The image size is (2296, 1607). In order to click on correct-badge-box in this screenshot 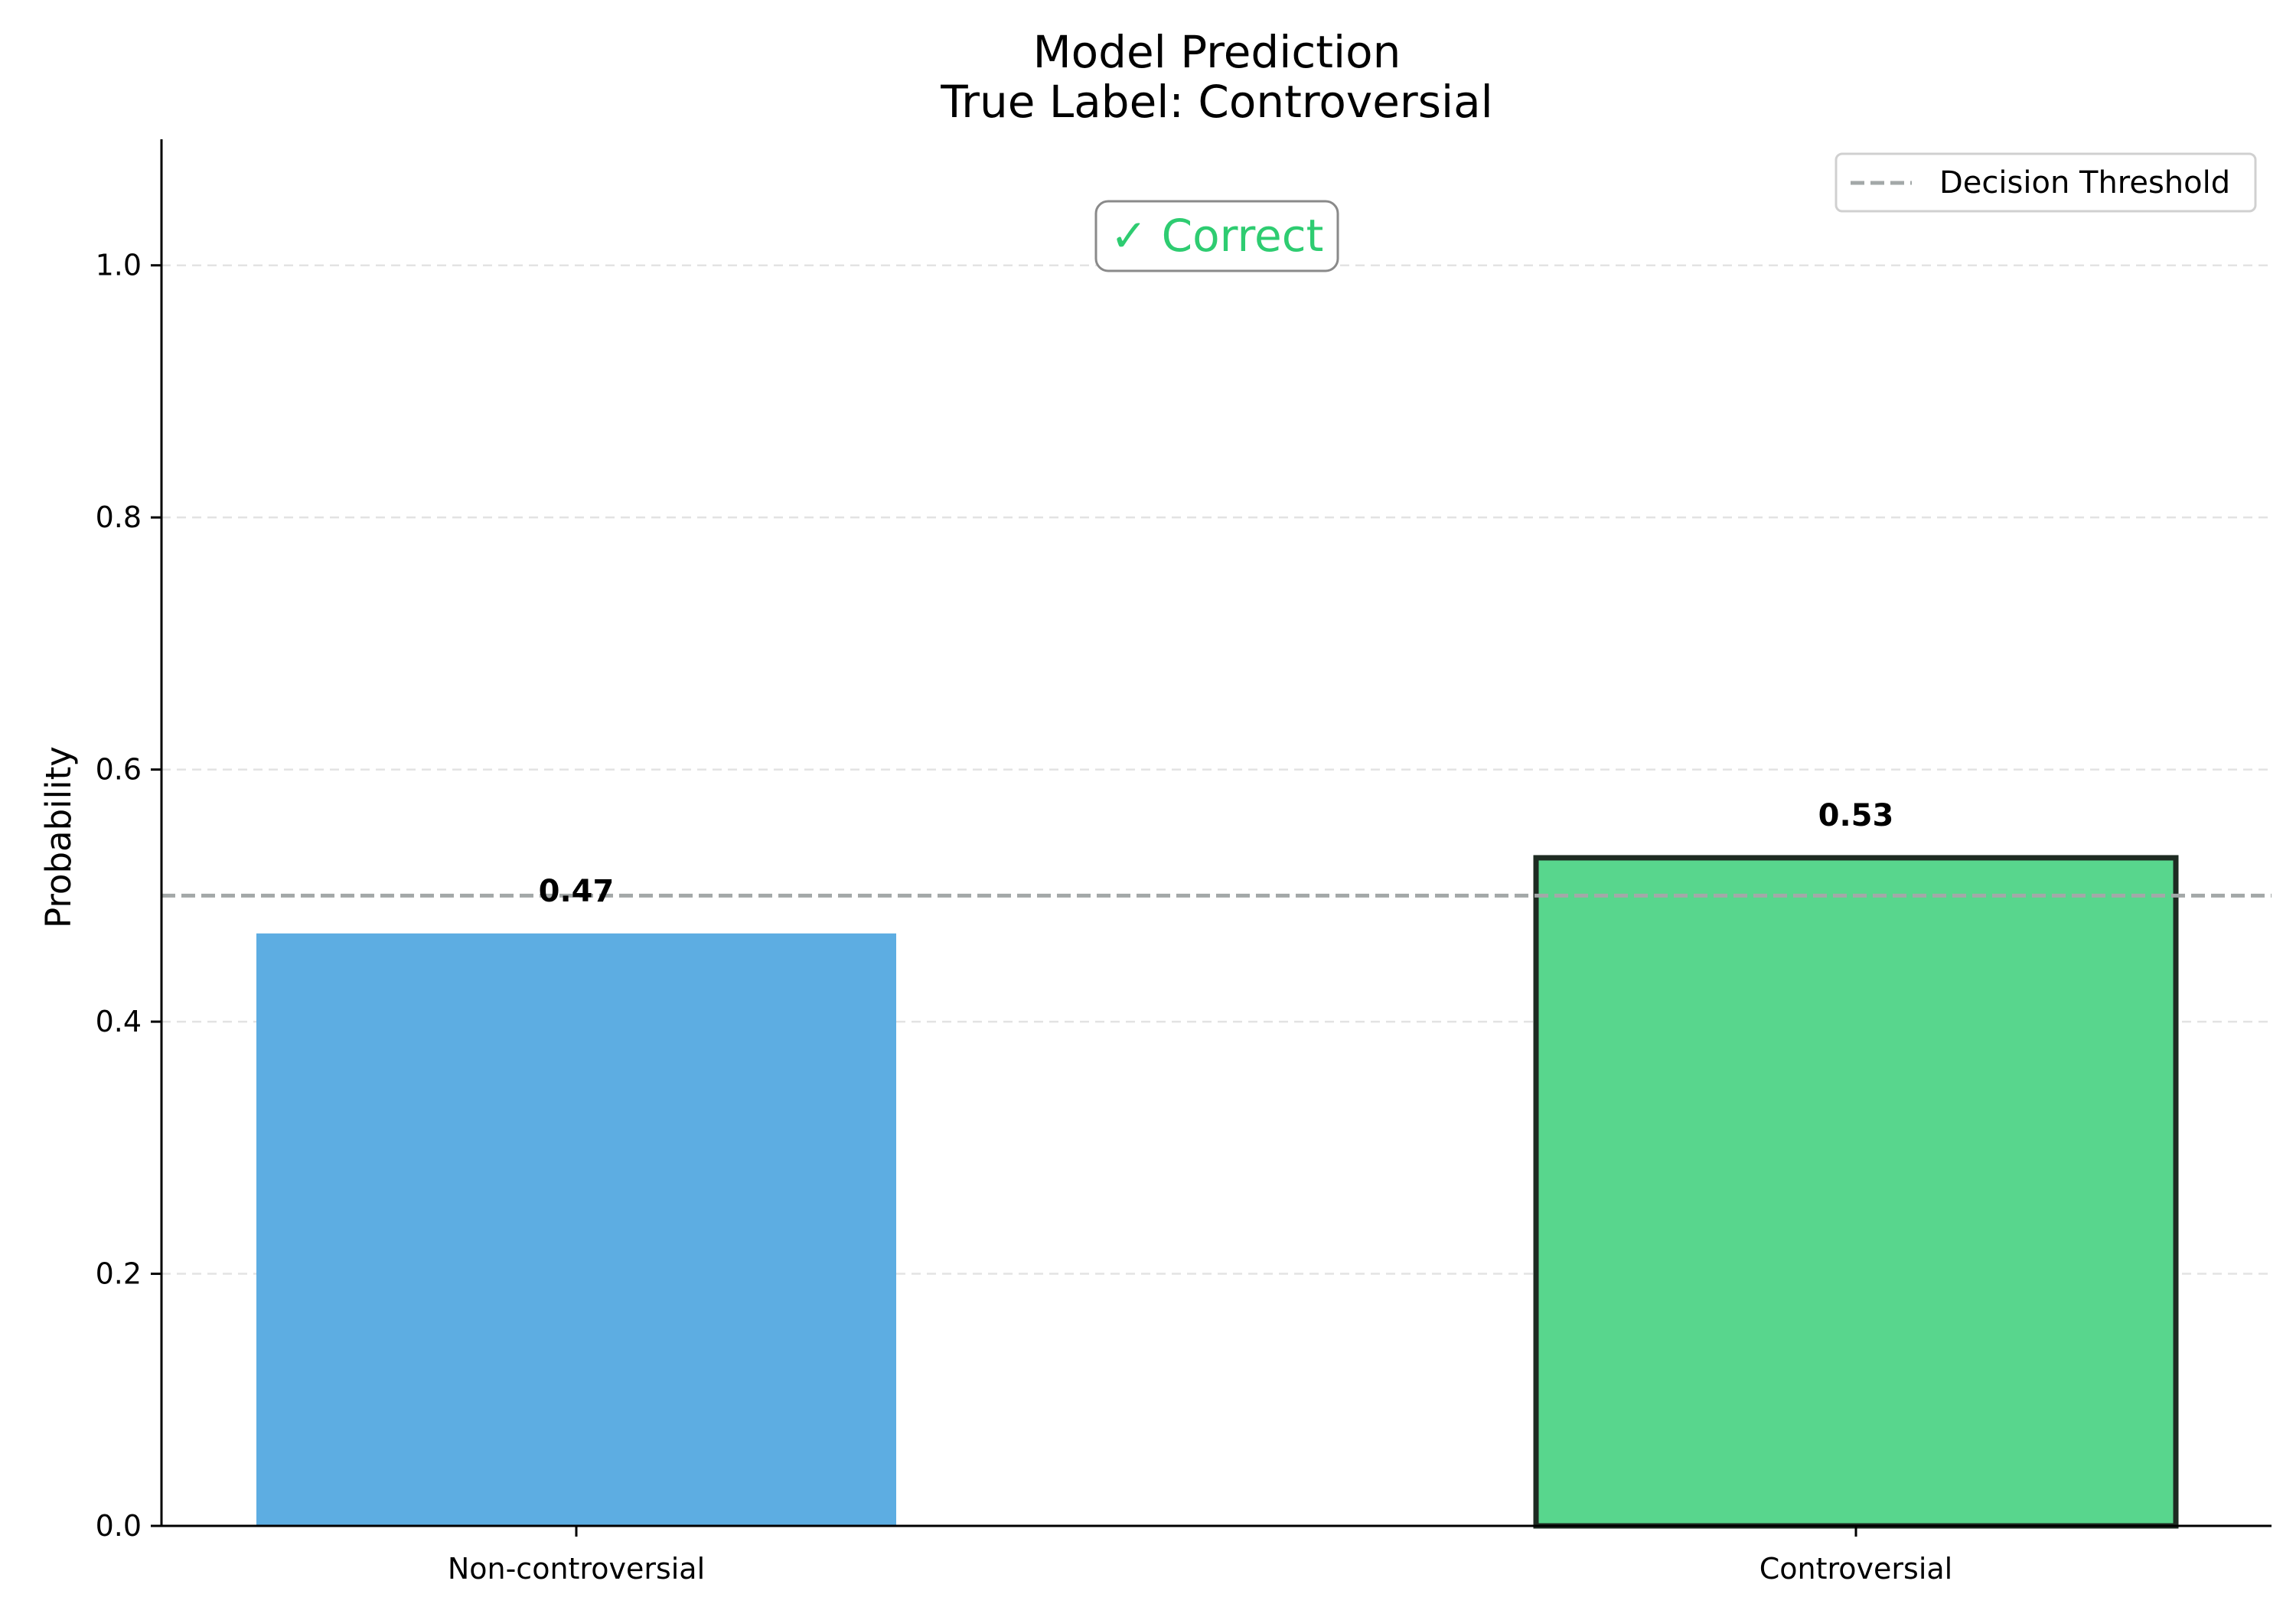, I will do `click(1216, 236)`.